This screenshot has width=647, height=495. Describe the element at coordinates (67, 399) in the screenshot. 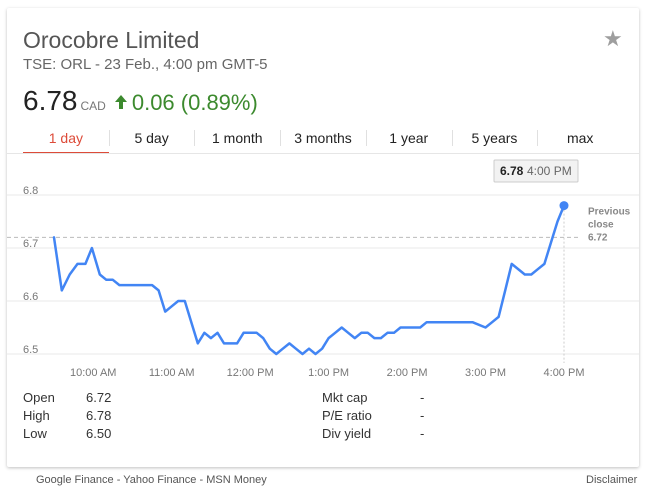

I see `stat-open: Open 6.72` at that location.